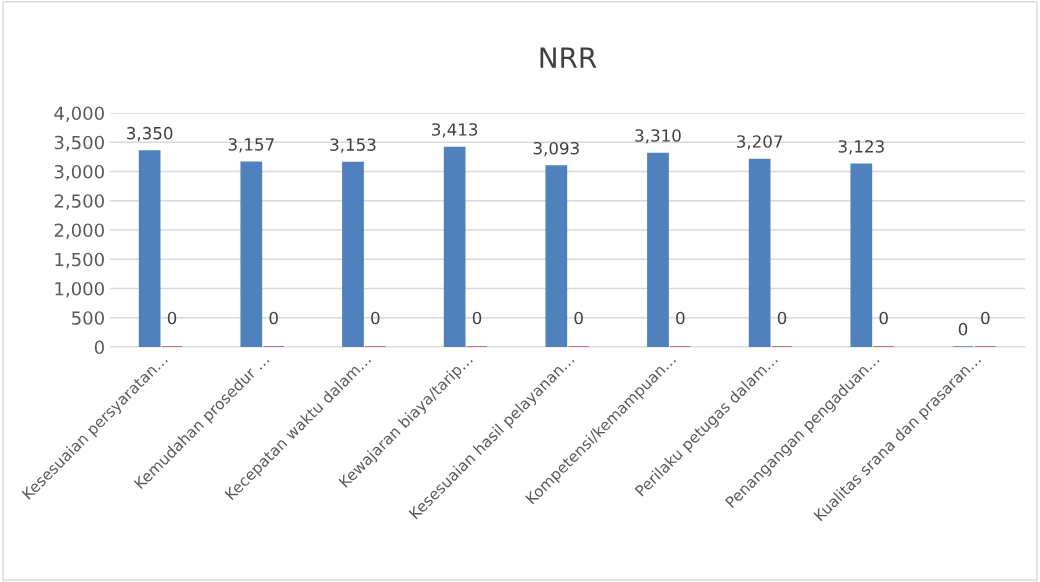 Image resolution: width=1040 pixels, height=582 pixels. Describe the element at coordinates (79, 143) in the screenshot. I see `y-tick-label: 3,500` at that location.